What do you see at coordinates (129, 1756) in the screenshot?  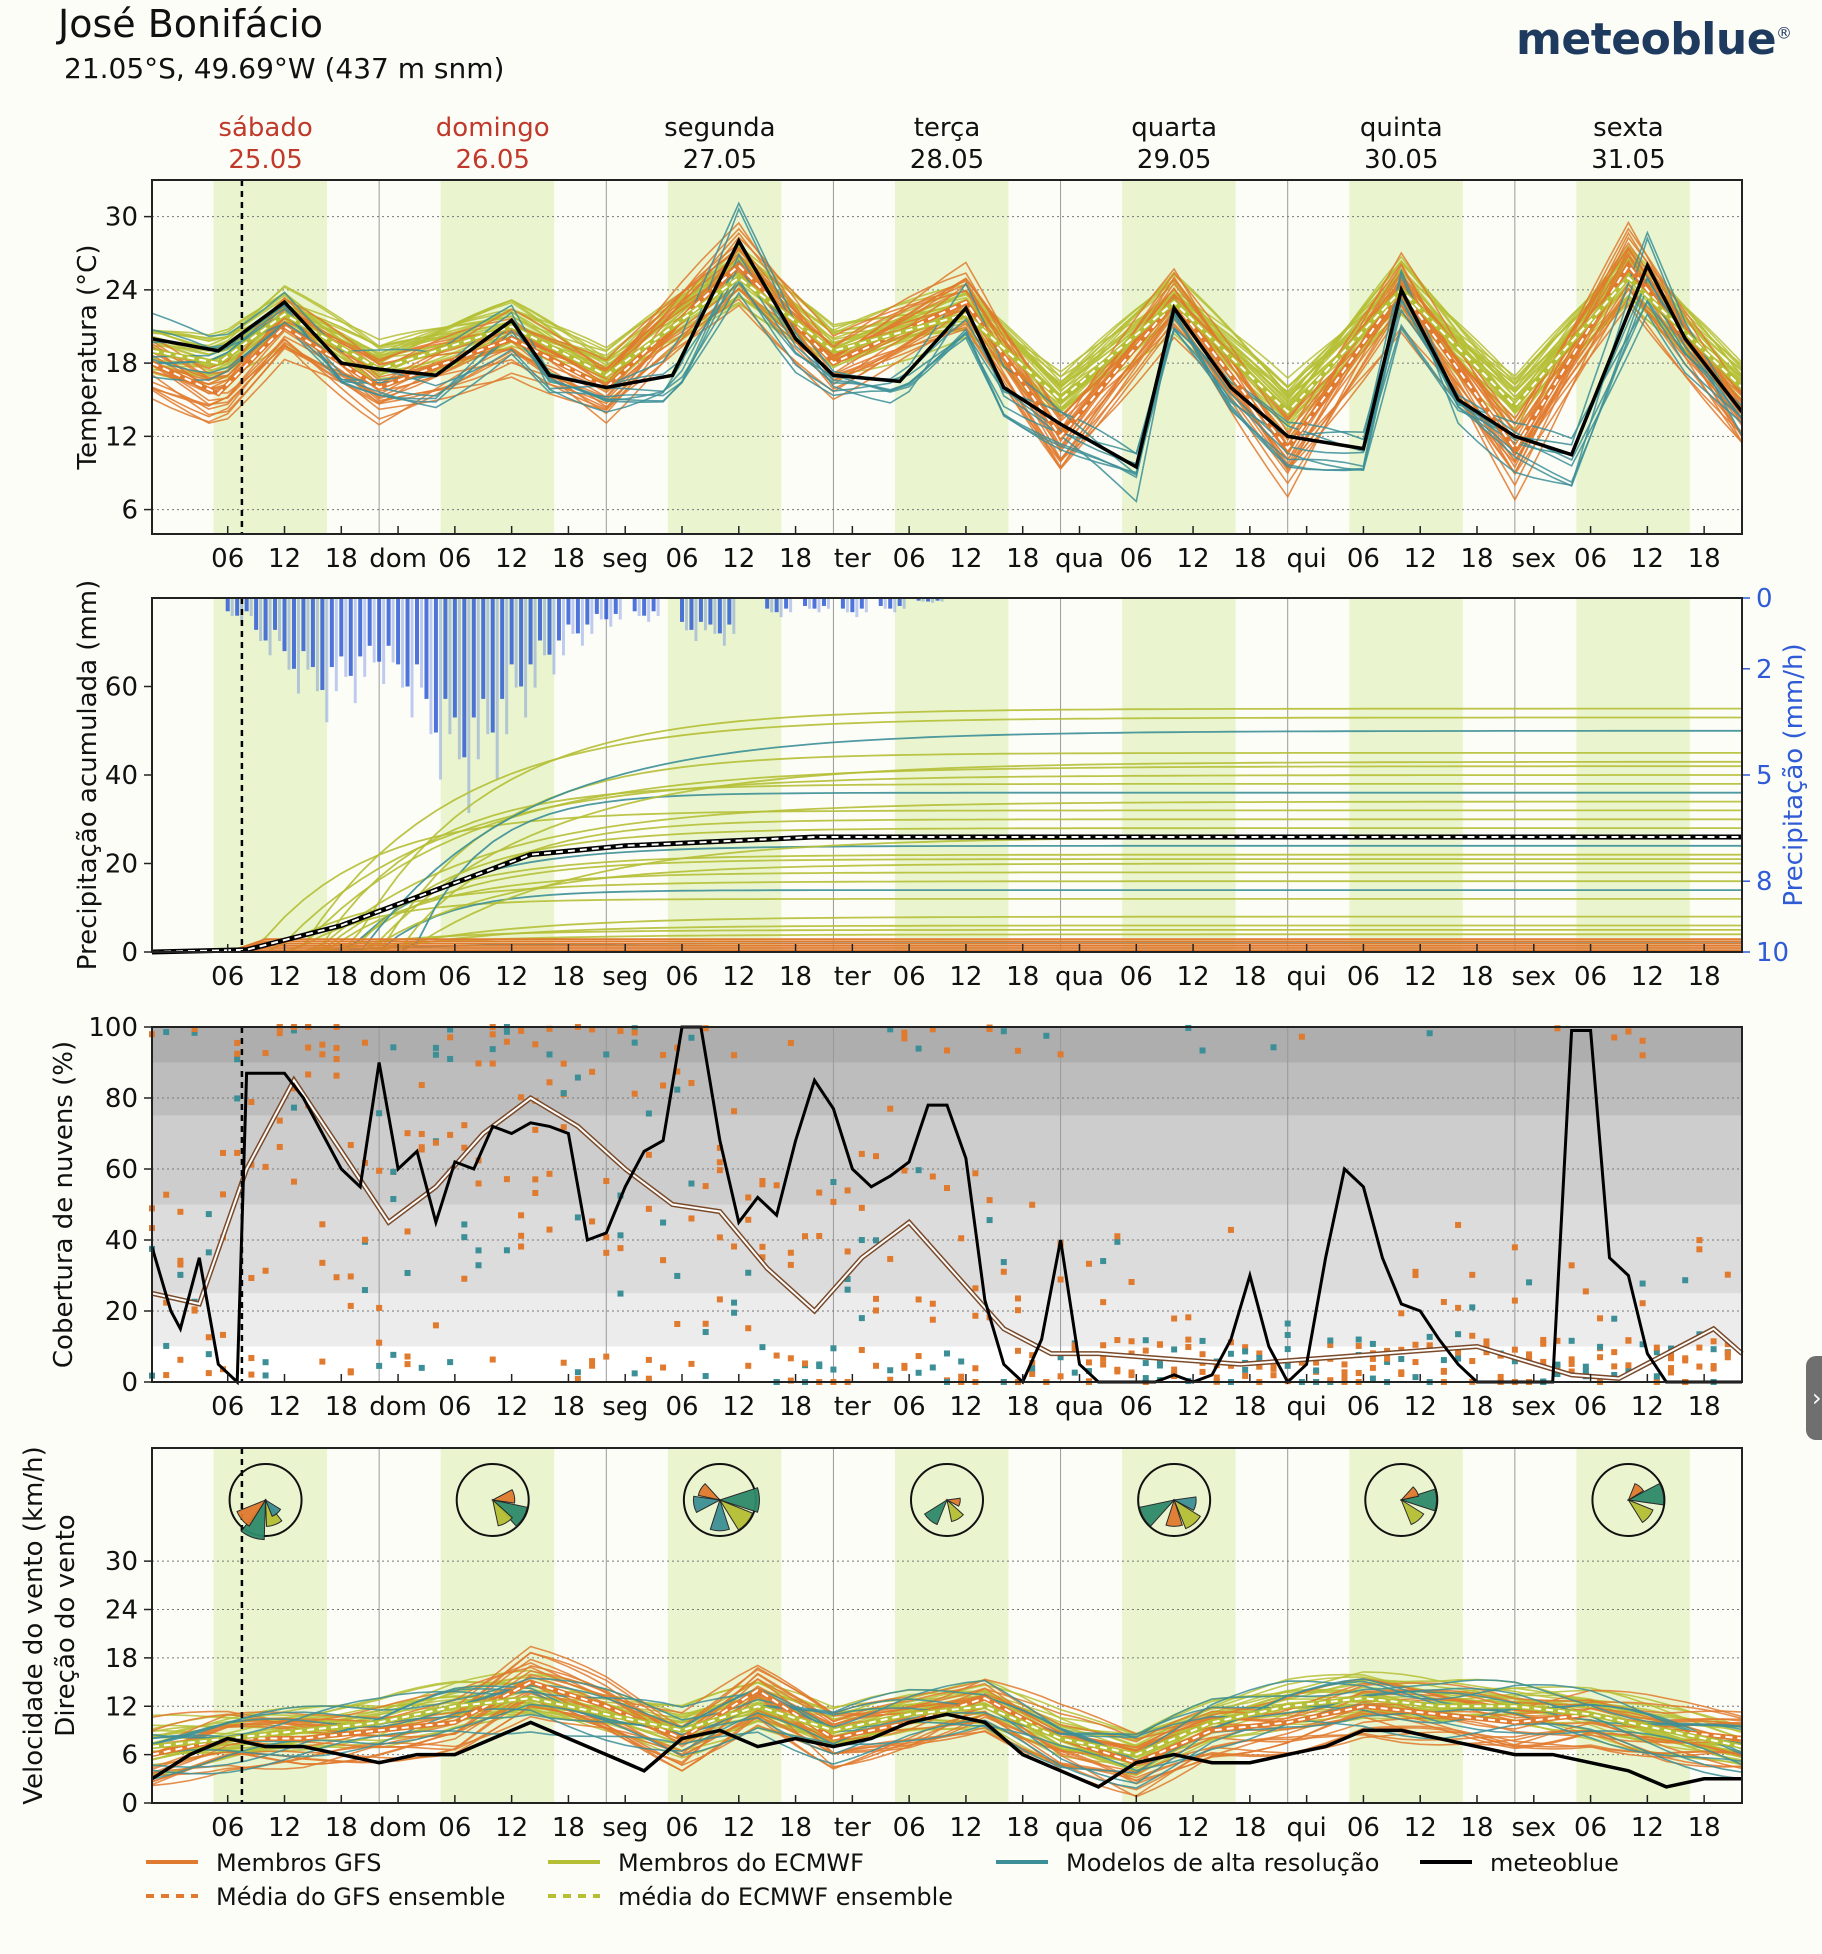 I see `y-tick-label: 6` at bounding box center [129, 1756].